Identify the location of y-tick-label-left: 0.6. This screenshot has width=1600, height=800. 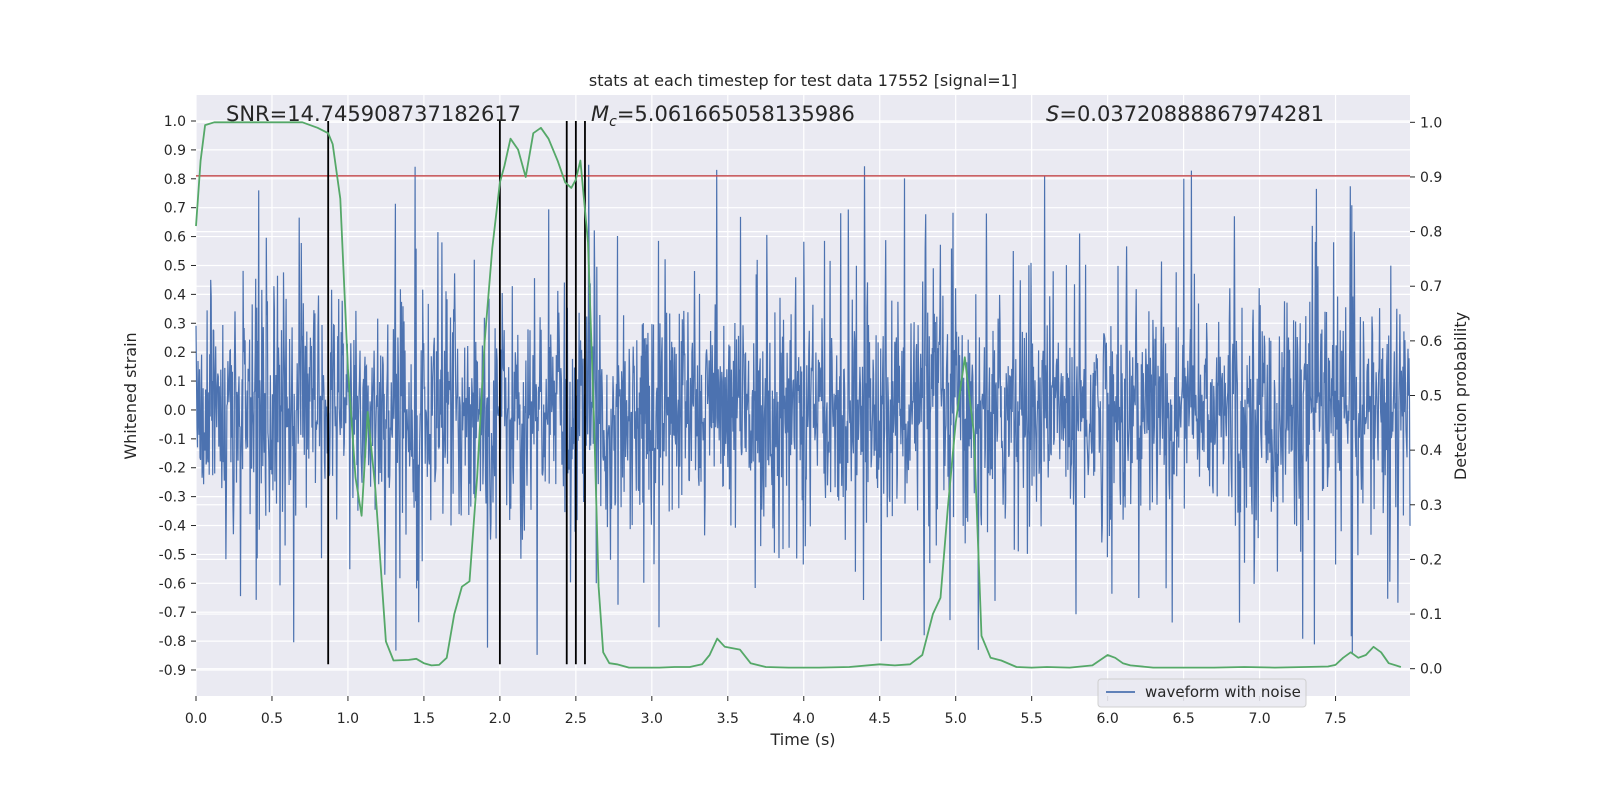
(175, 238).